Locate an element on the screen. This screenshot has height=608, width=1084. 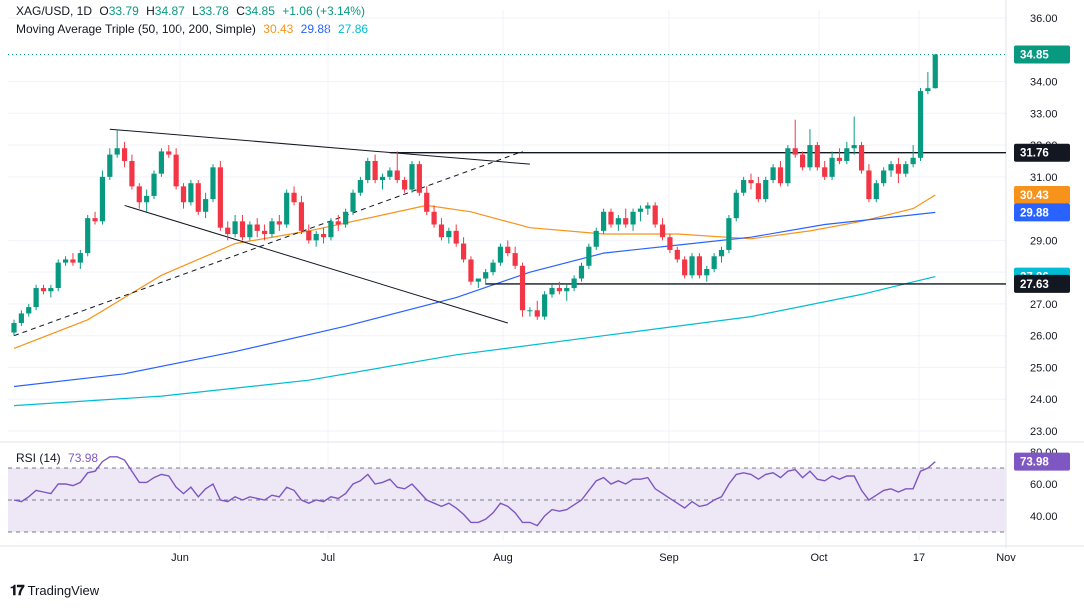
price-badge-label: 30.43 is located at coordinates (1034, 196).